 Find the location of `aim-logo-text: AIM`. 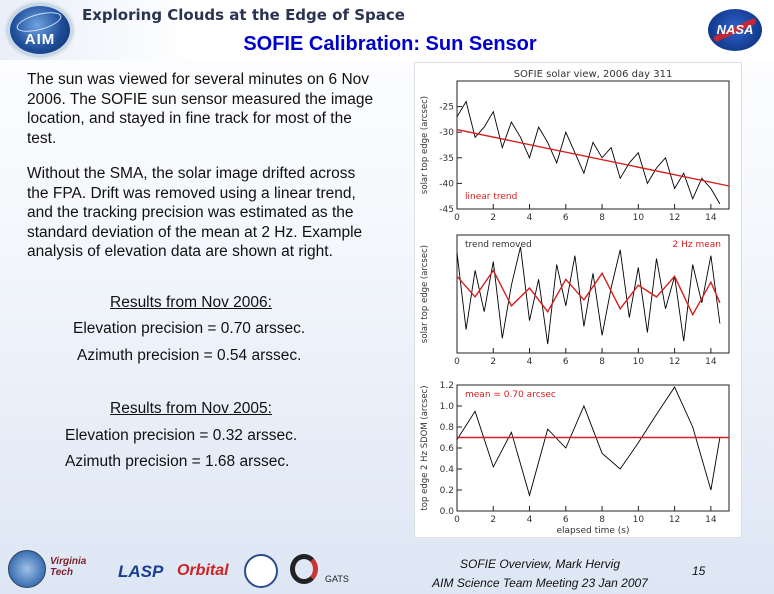

aim-logo-text: AIM is located at coordinates (40, 39).